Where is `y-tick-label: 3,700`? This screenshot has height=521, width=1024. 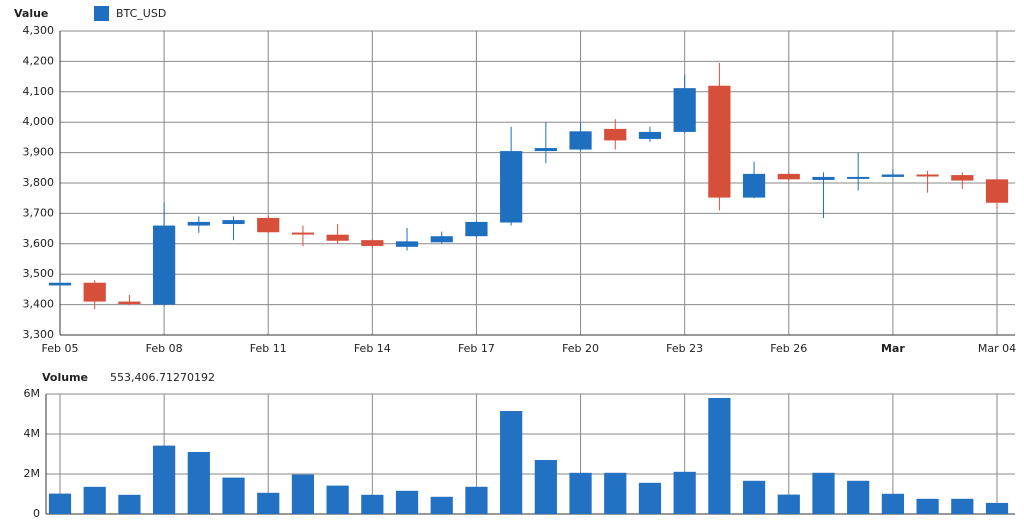 y-tick-label: 3,700 is located at coordinates (39, 212).